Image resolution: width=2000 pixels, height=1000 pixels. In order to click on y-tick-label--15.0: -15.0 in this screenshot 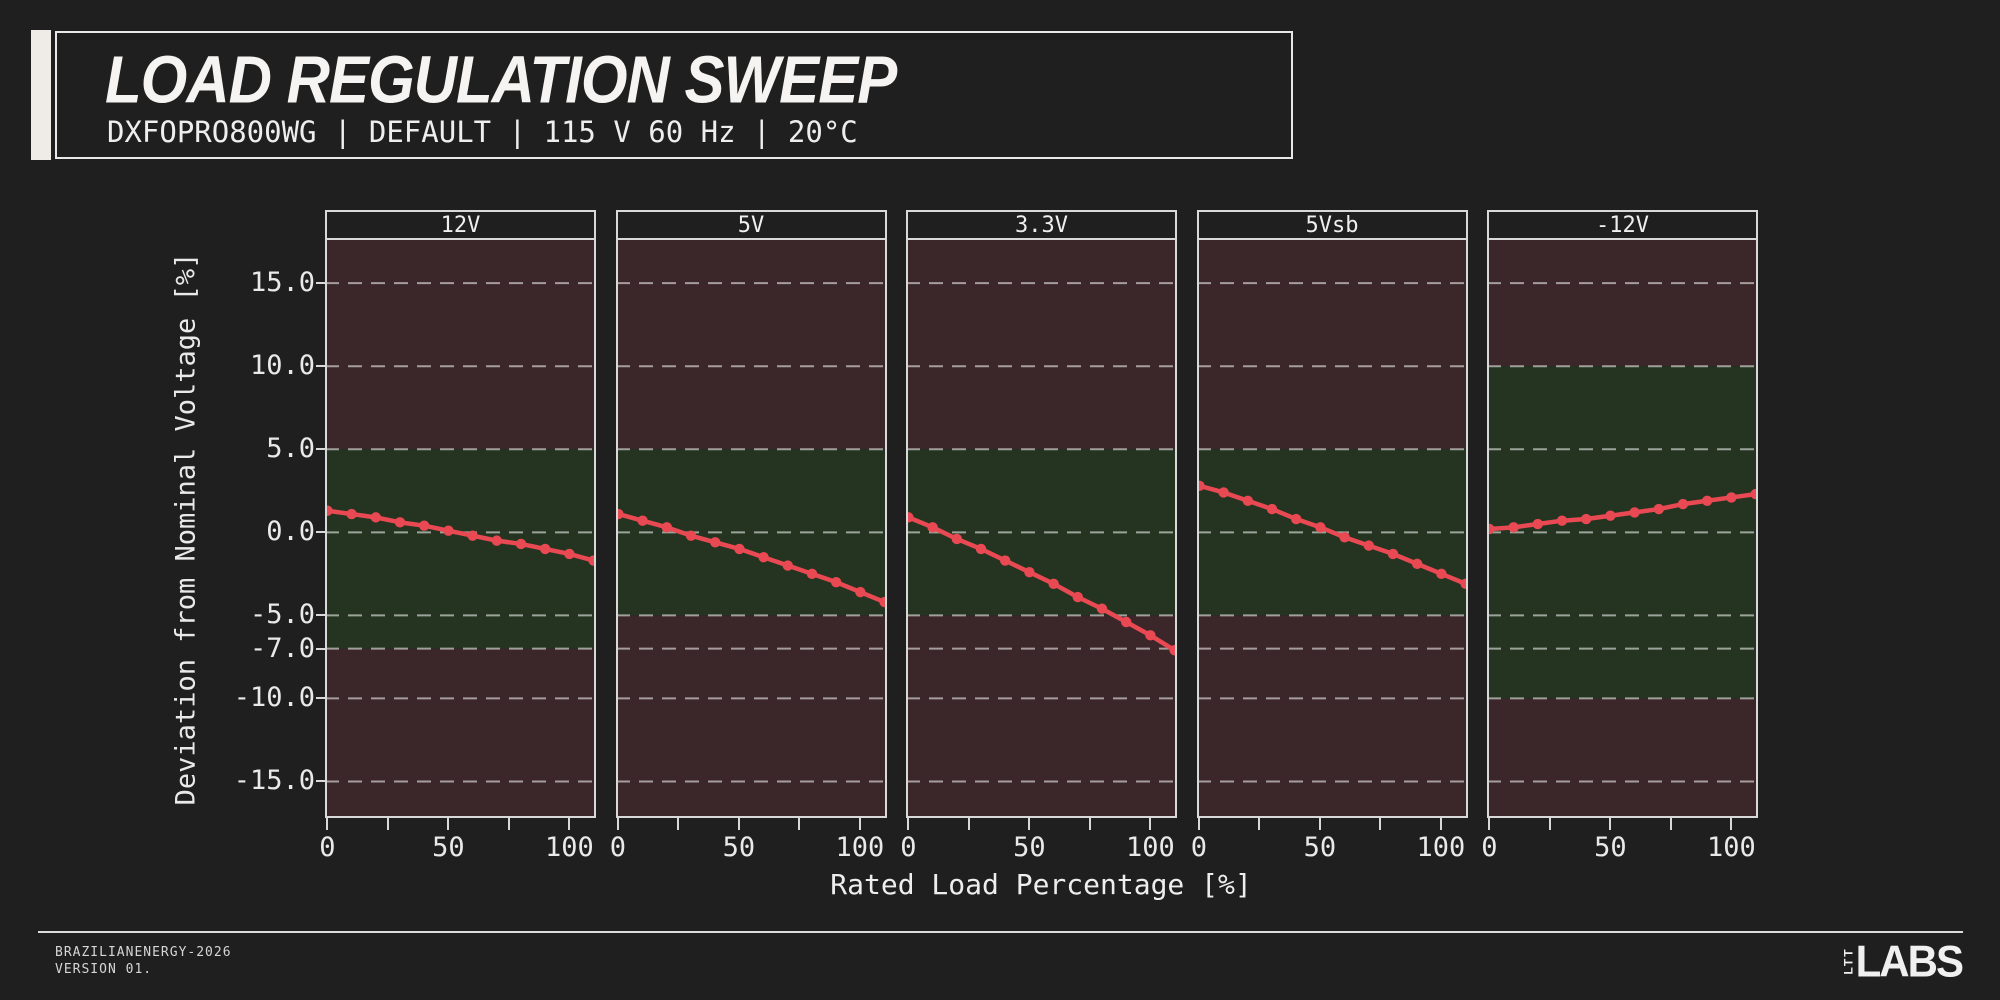, I will do `click(274, 781)`.